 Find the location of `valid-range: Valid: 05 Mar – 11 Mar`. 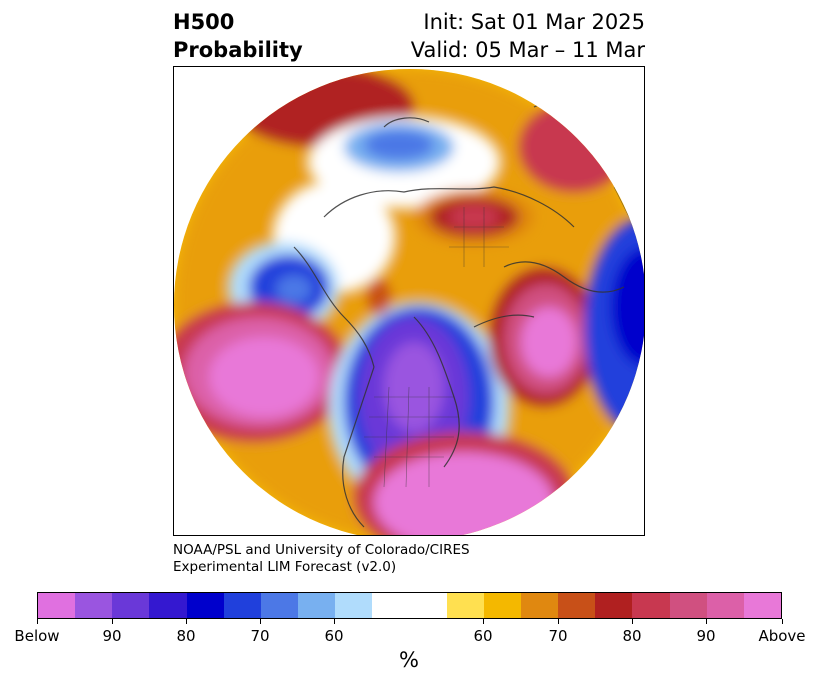

valid-range: Valid: 05 Mar – 11 Mar is located at coordinates (527, 50).